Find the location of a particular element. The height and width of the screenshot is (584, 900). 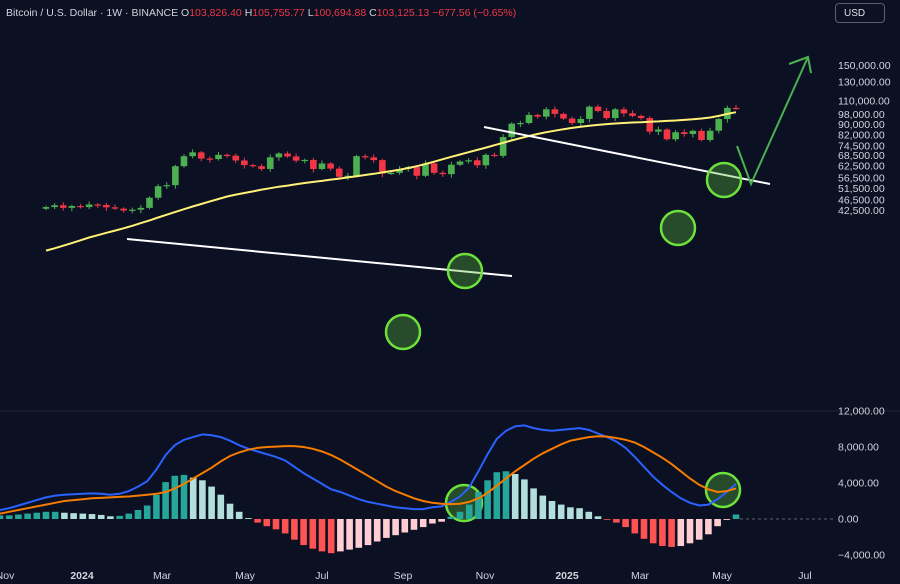

price-tick-label: 150,000.00 is located at coordinates (864, 66).